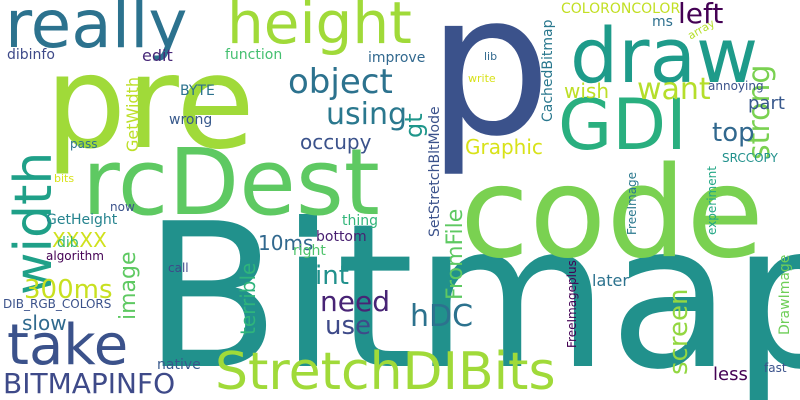 This screenshot has width=800, height=400. Describe the element at coordinates (68, 345) in the screenshot. I see `word-take: take` at that location.